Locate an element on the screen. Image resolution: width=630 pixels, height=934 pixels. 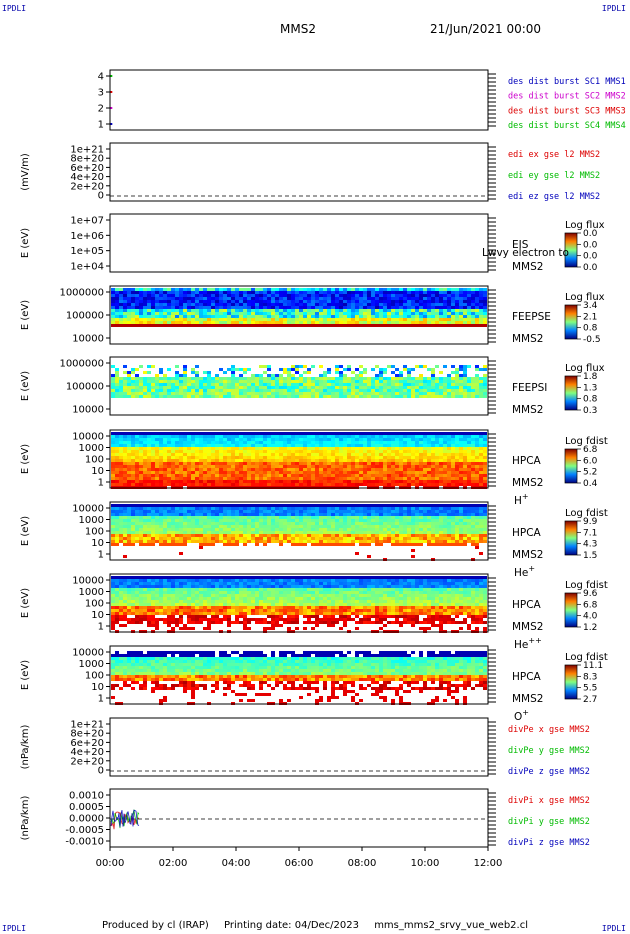
y-tick-label: 1e+07 is located at coordinates (87, 221).